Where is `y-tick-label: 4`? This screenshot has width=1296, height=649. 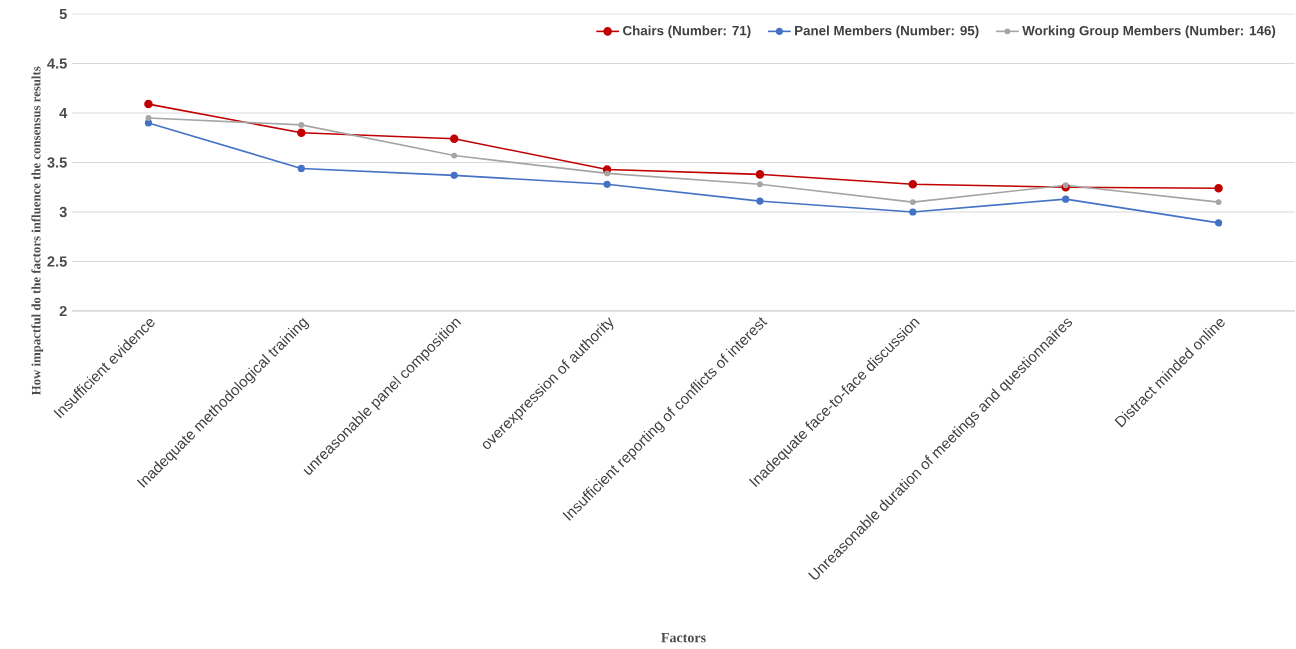
y-tick-label: 4 is located at coordinates (63, 113).